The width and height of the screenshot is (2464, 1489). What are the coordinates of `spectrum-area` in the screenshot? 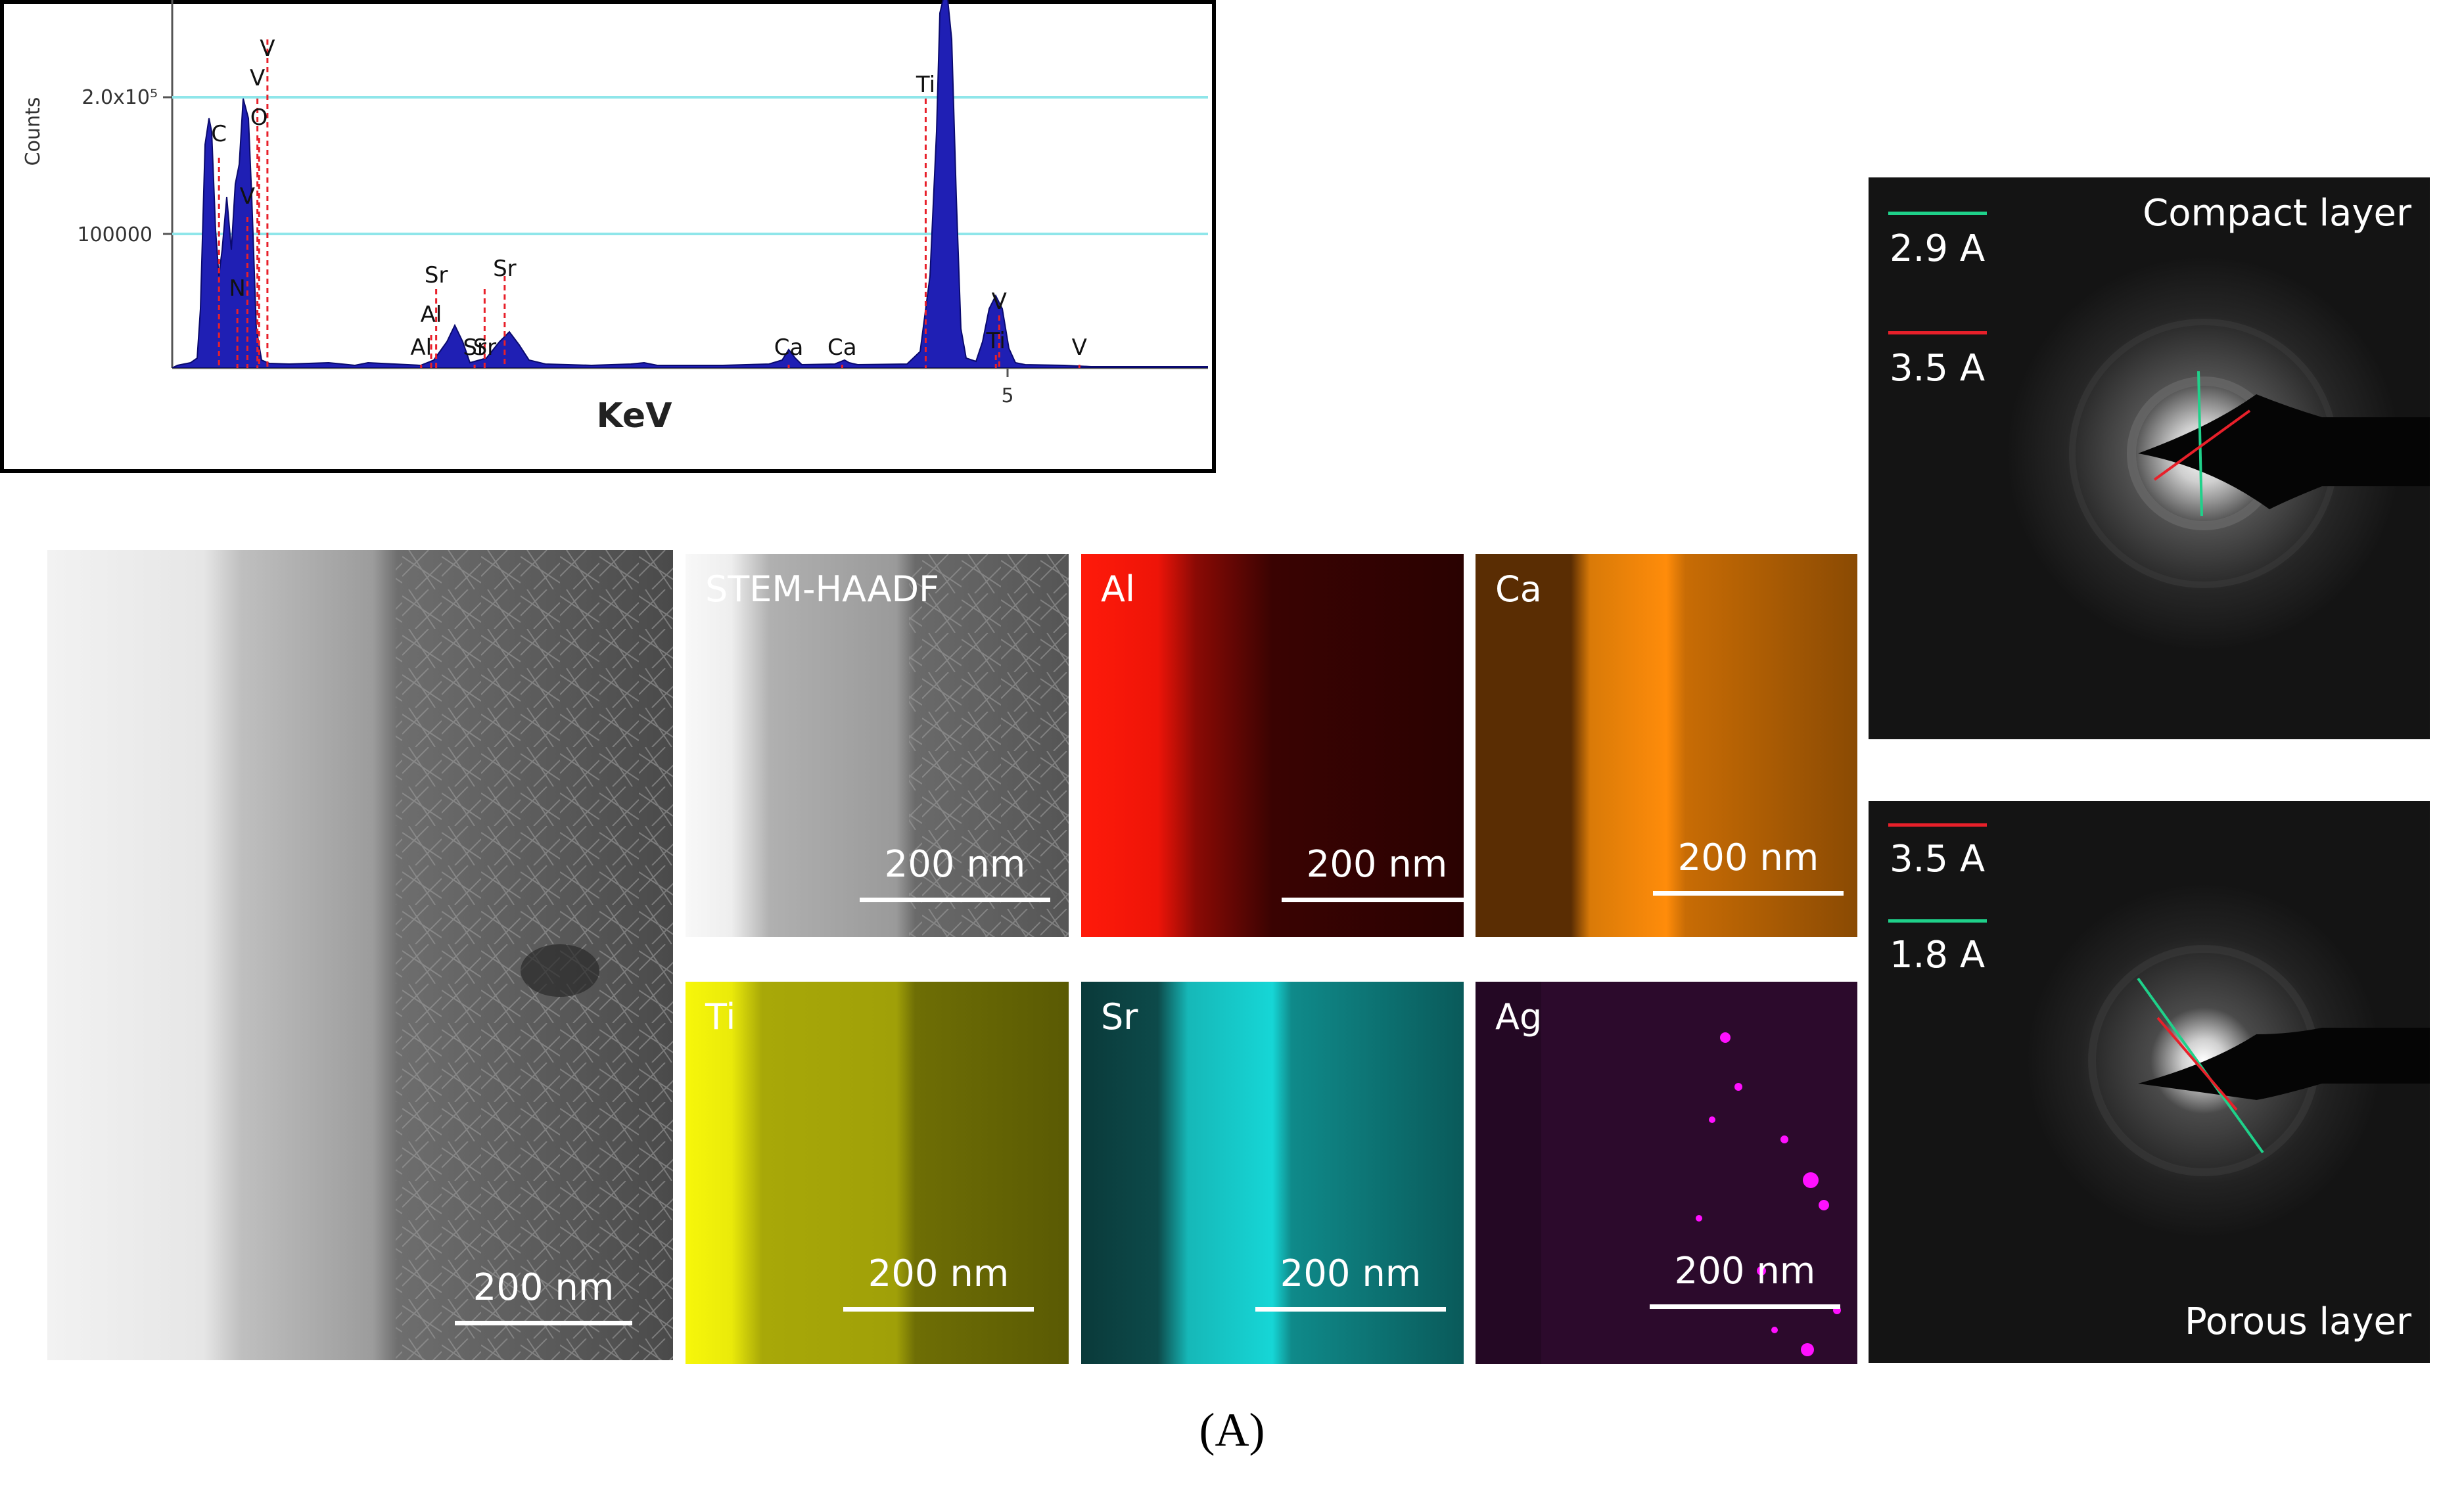 It's located at (690, 184).